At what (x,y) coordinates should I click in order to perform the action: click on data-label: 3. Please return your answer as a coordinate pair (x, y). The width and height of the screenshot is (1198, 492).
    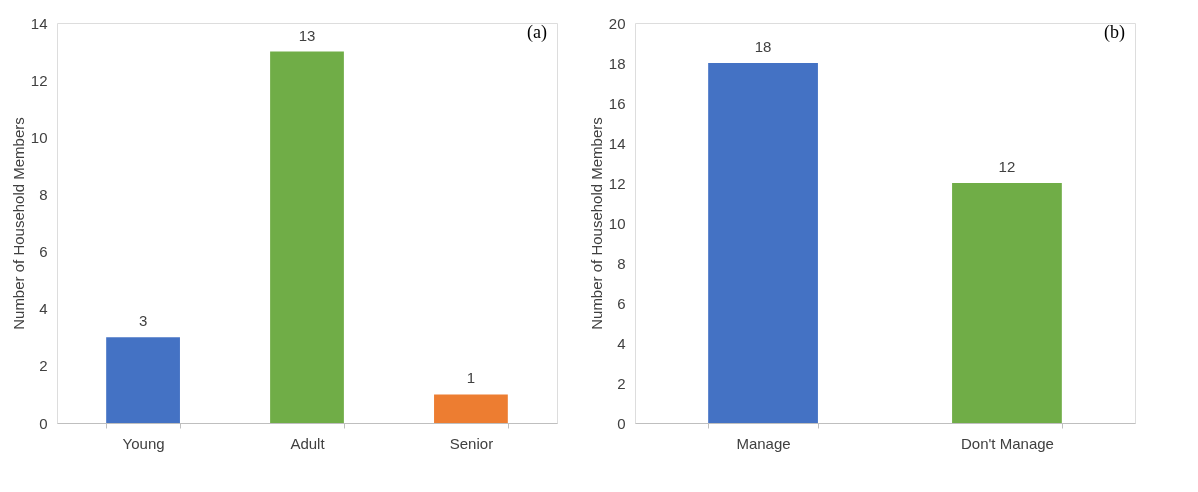
    Looking at the image, I should click on (143, 321).